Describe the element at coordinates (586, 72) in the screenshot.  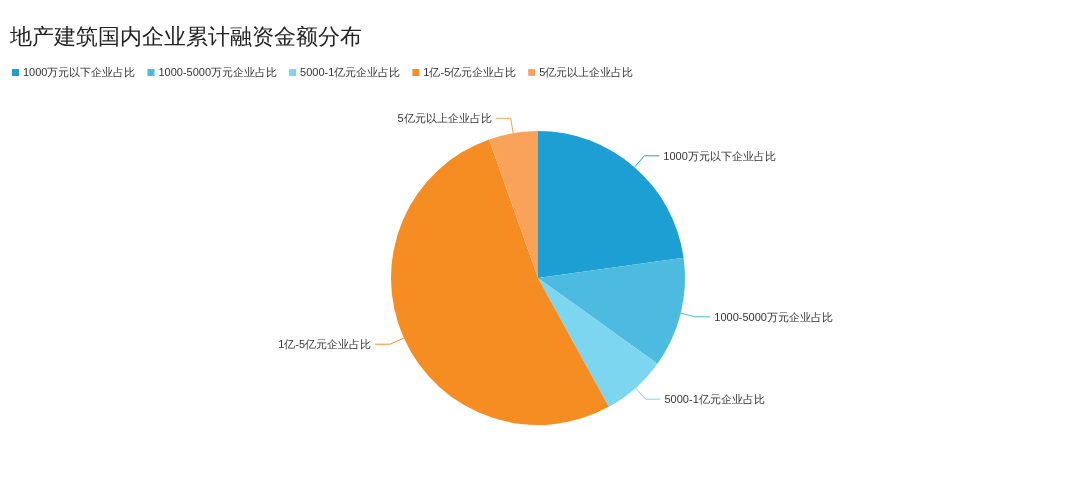
I see `legend-label: 5亿元以上企业占比` at that location.